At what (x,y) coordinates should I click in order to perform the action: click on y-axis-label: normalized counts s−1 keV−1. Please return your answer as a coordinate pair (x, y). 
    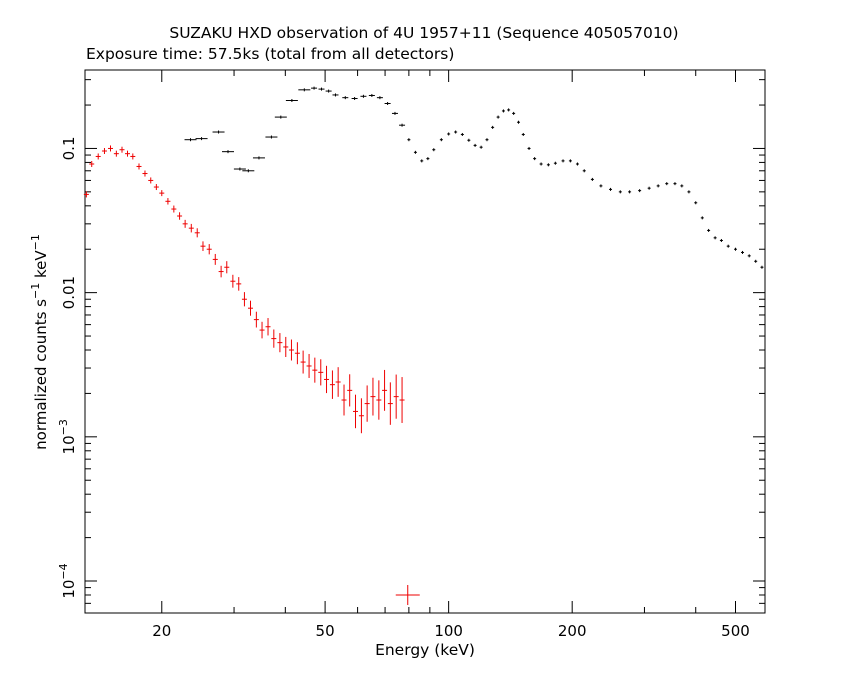
    Looking at the image, I should click on (39, 342).